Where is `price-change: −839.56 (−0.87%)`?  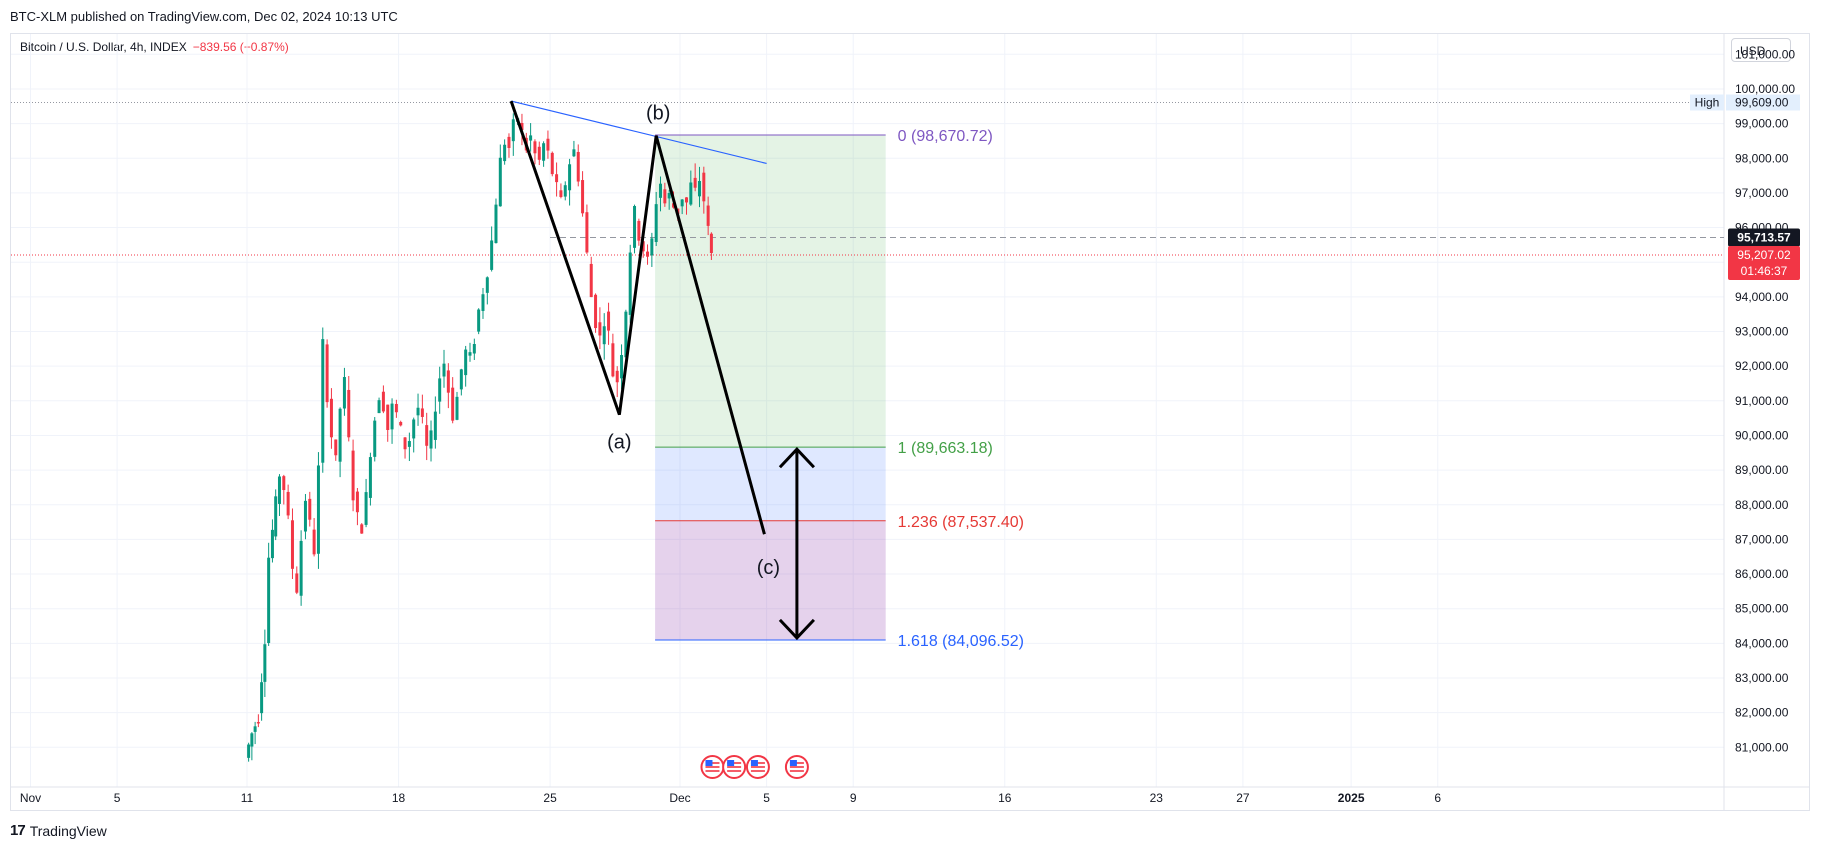 price-change: −839.56 (−0.87%) is located at coordinates (240, 47).